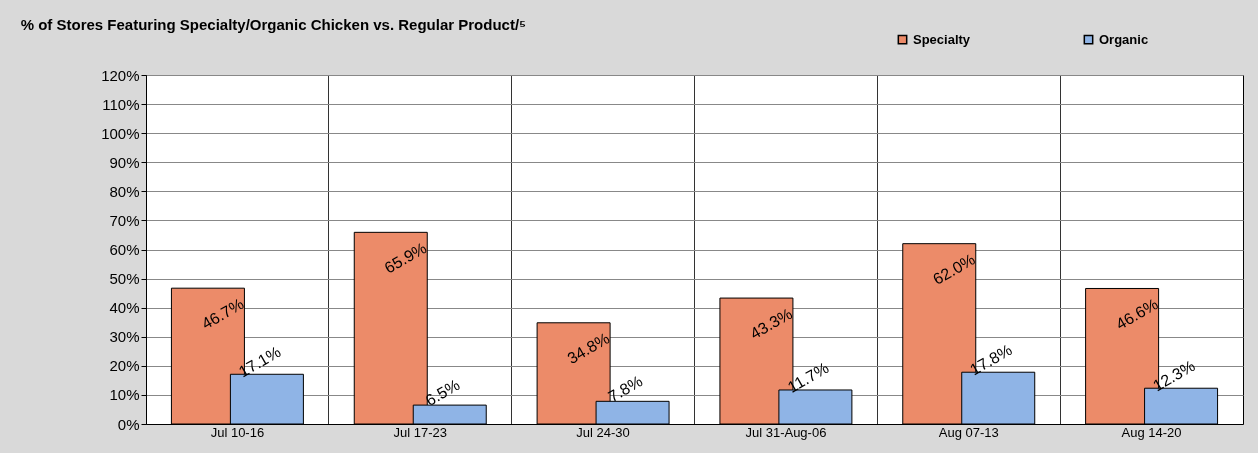  Describe the element at coordinates (273, 24) in the screenshot. I see `chart-title: % of Stores Featuring Specialty/Organic Chicken vs. Regular Product/⁵` at that location.